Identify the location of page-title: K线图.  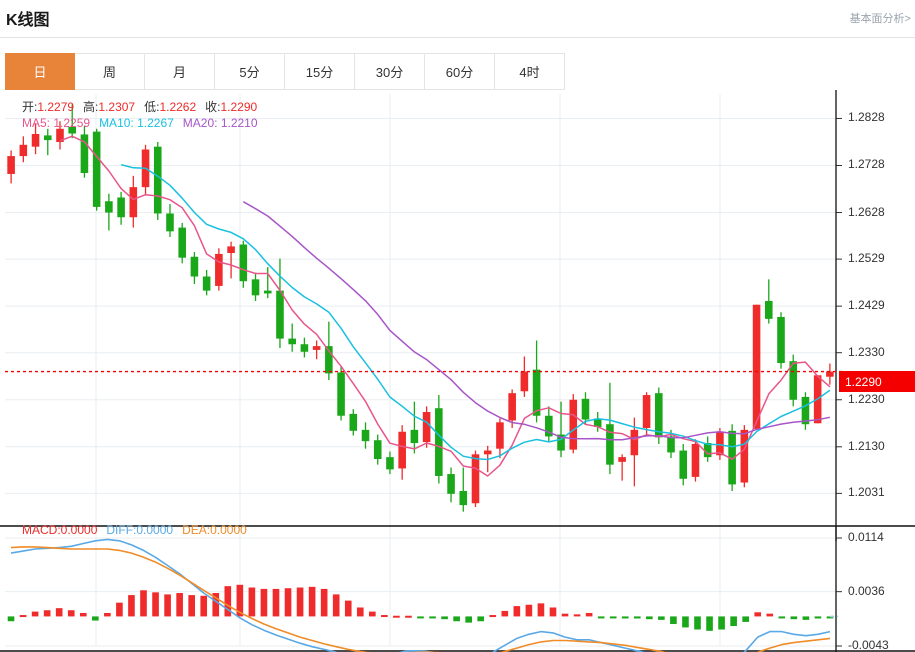
(28, 20).